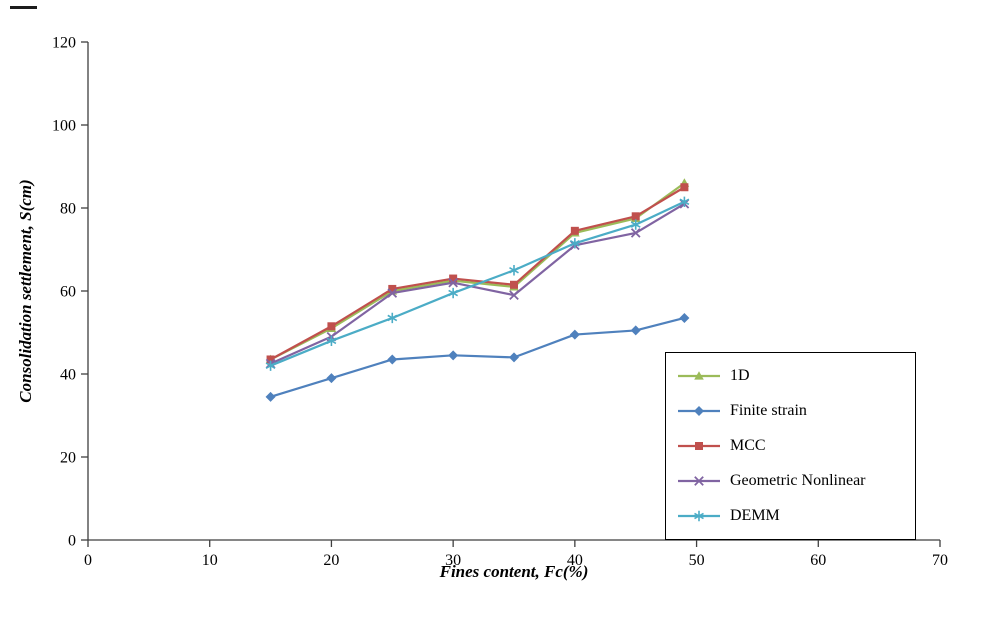 This screenshot has width=984, height=636. What do you see at coordinates (25, 291) in the screenshot?
I see `y-axis-title: Consolidation settlement, S(cm)` at bounding box center [25, 291].